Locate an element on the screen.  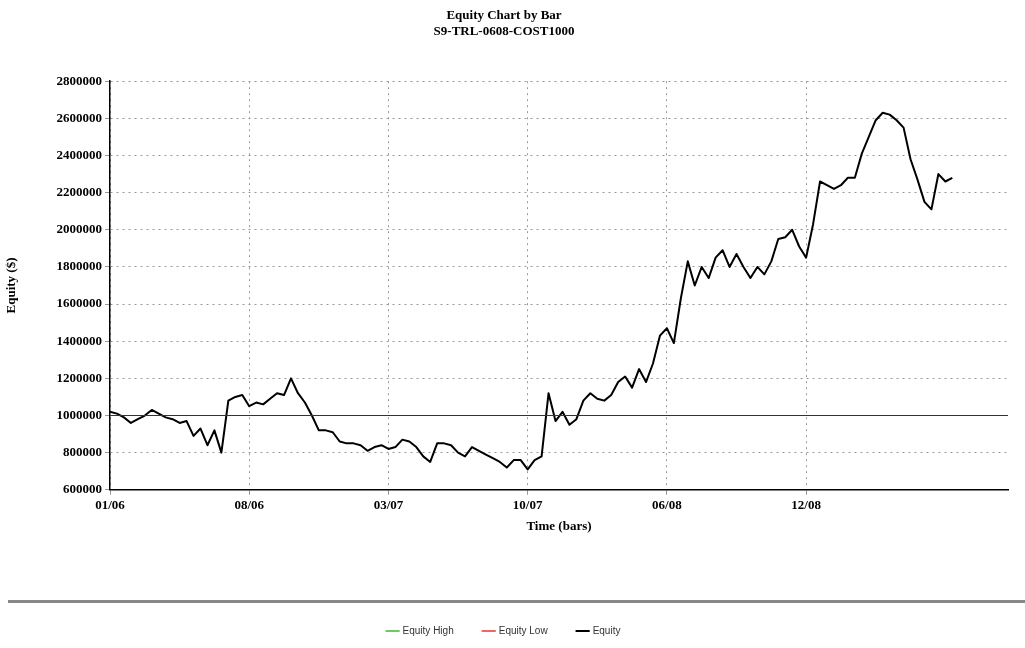
legend-label: Equity Low is located at coordinates (523, 630).